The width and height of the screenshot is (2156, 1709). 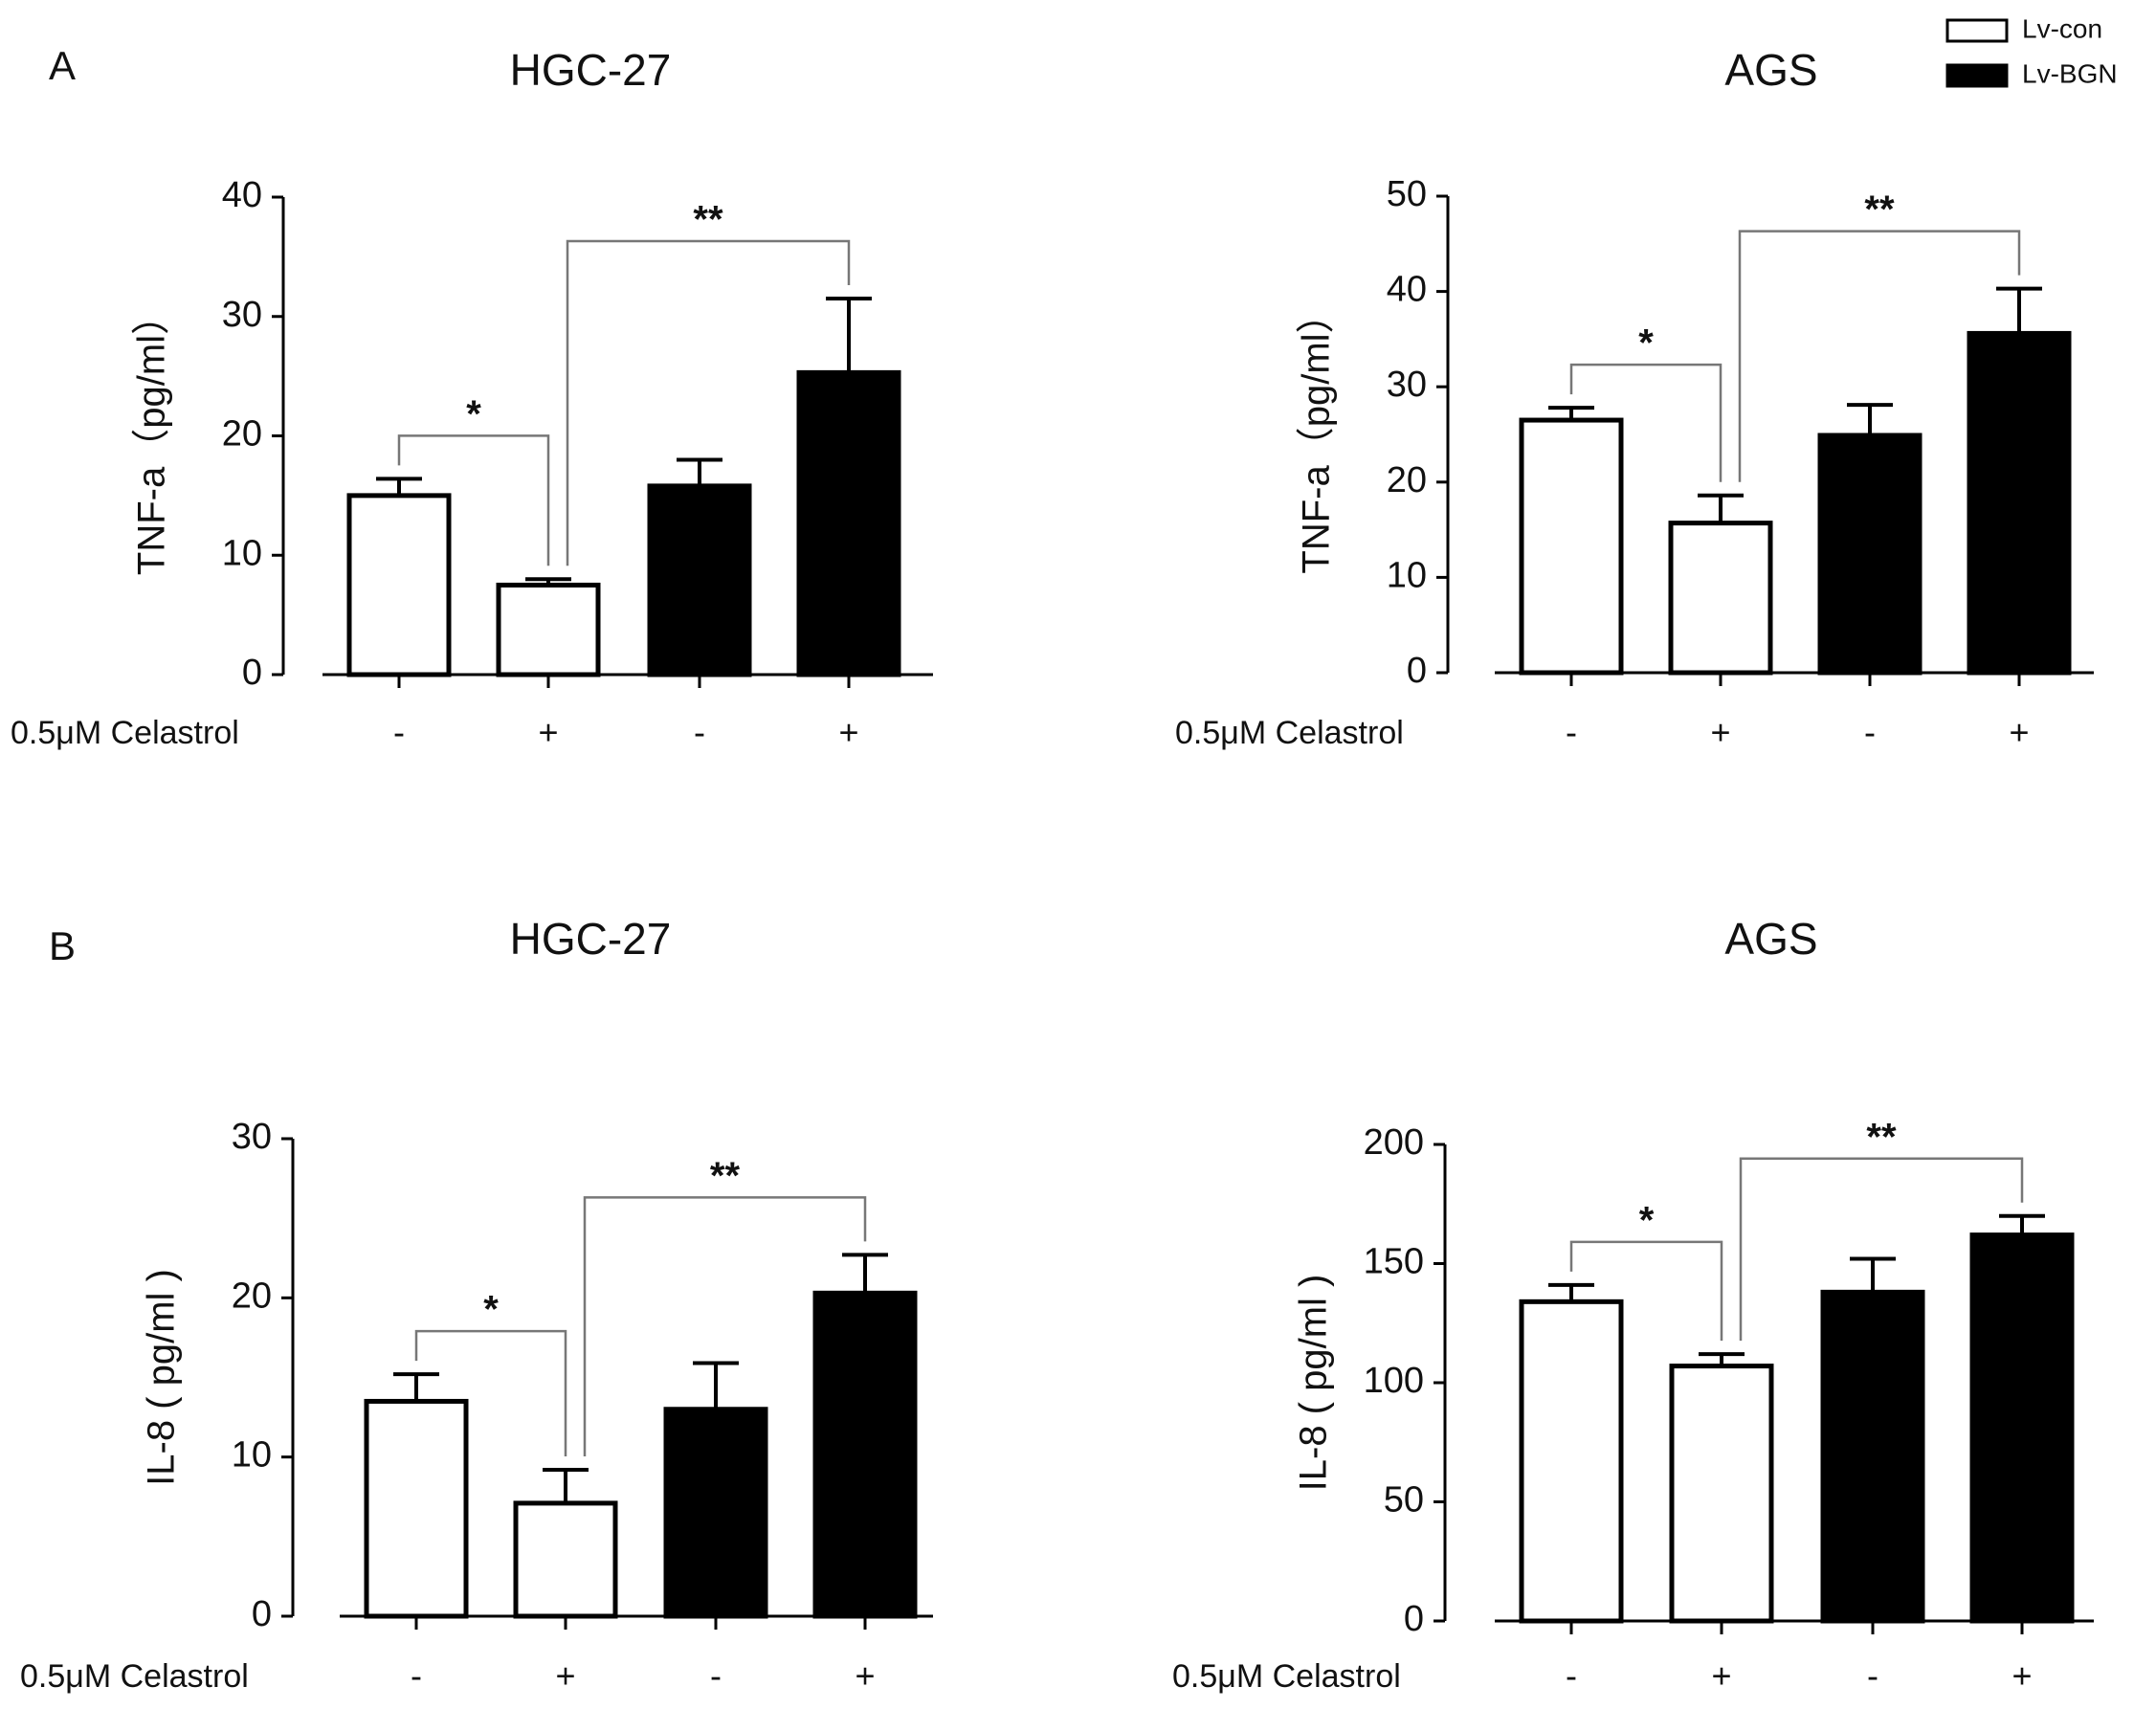 What do you see at coordinates (1394, 1142) in the screenshot?
I see `y-tick-label: 200` at bounding box center [1394, 1142].